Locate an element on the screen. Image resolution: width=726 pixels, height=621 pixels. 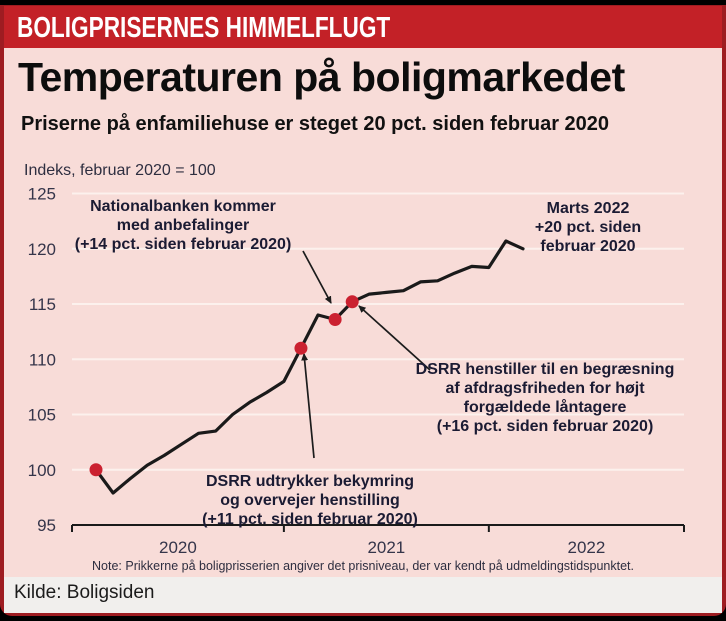
annotation-line: DSRR henstiller til en begræsning is located at coordinates (545, 369).